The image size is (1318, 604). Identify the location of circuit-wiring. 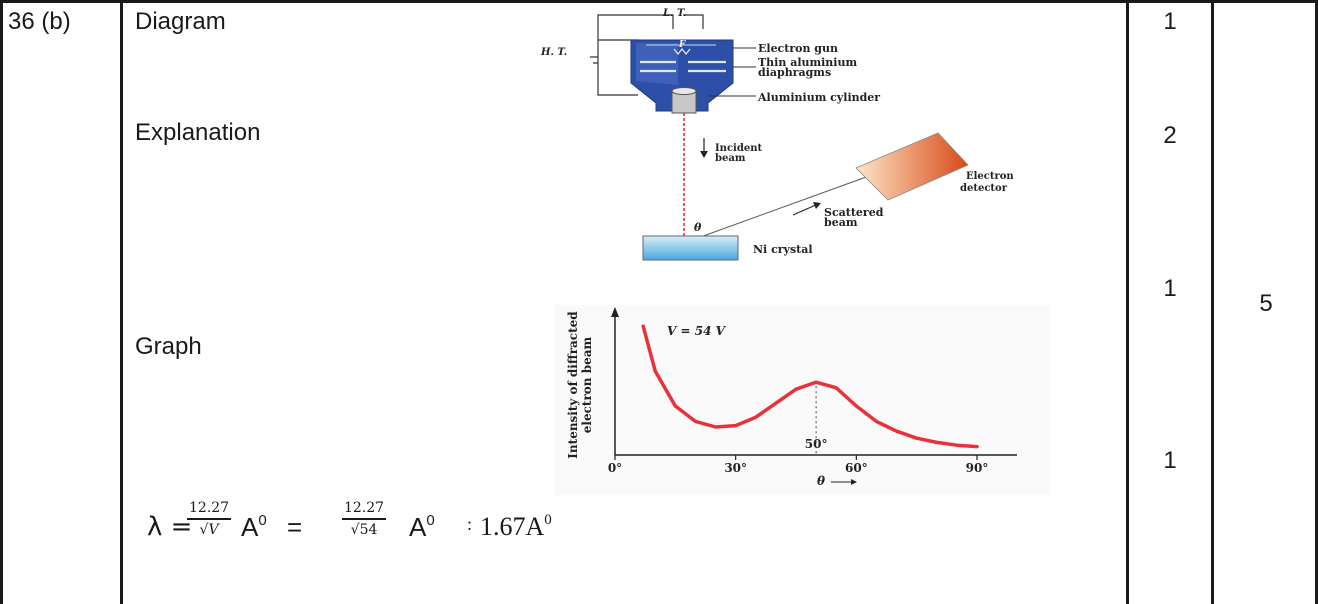
(647, 55).